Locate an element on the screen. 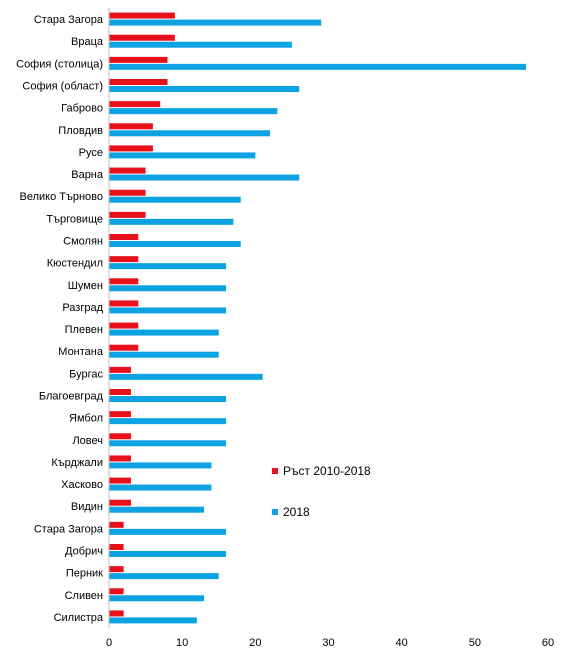 This screenshot has width=563, height=663. category-label: Враца is located at coordinates (87, 42).